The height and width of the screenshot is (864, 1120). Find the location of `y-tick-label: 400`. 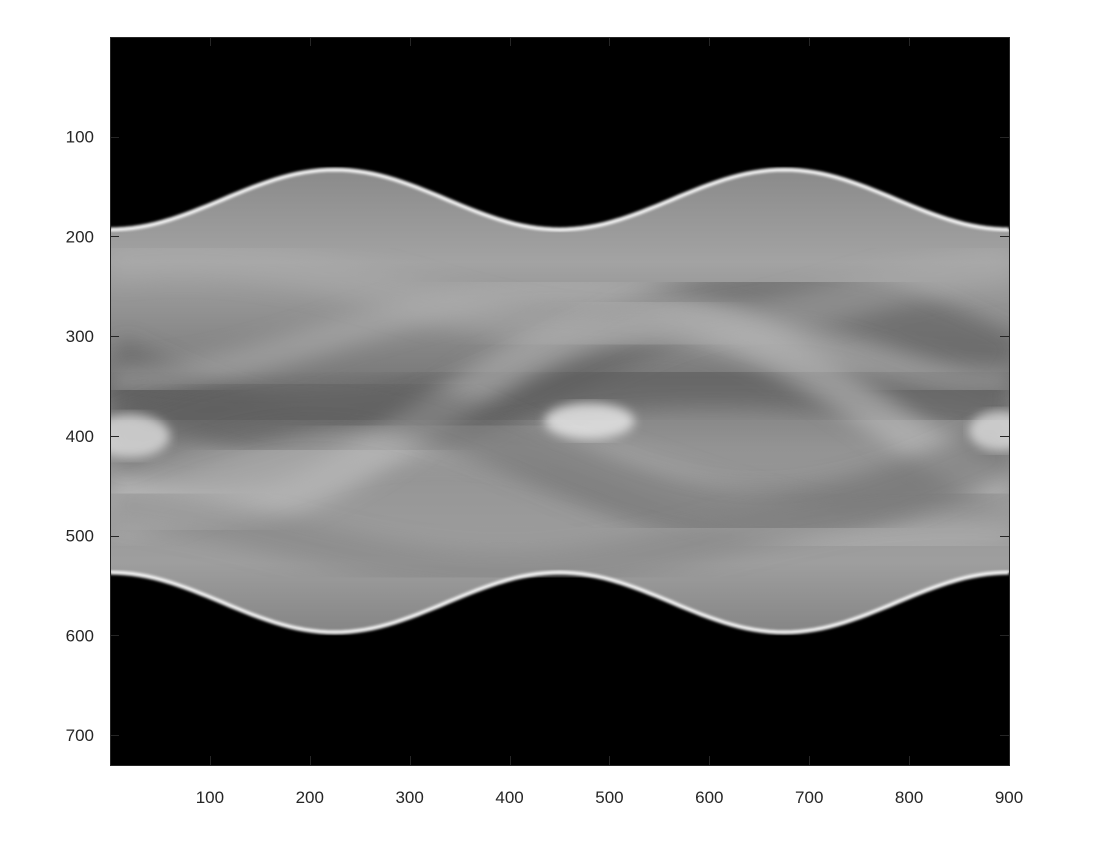

y-tick-label: 400 is located at coordinates (80, 436).